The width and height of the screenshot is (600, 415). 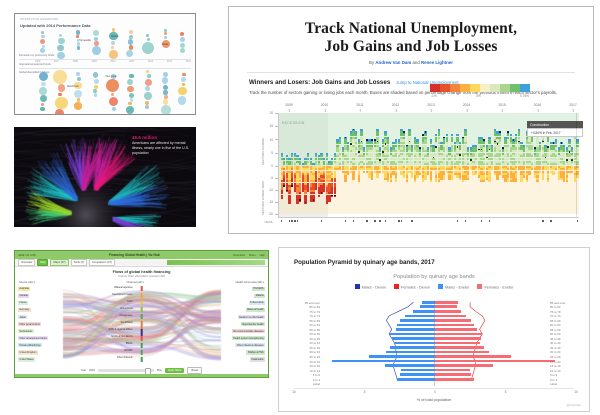 I want to click on sankey-channel-label: UNICEF, so click(x=128, y=351).